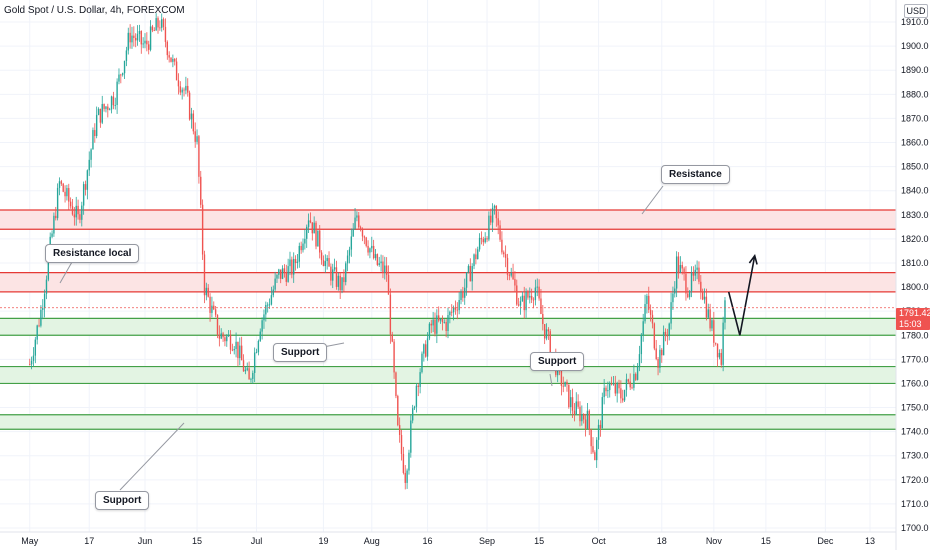 Image resolution: width=932 pixels, height=550 pixels. I want to click on y-tick-label: 1910.0, so click(915, 22).